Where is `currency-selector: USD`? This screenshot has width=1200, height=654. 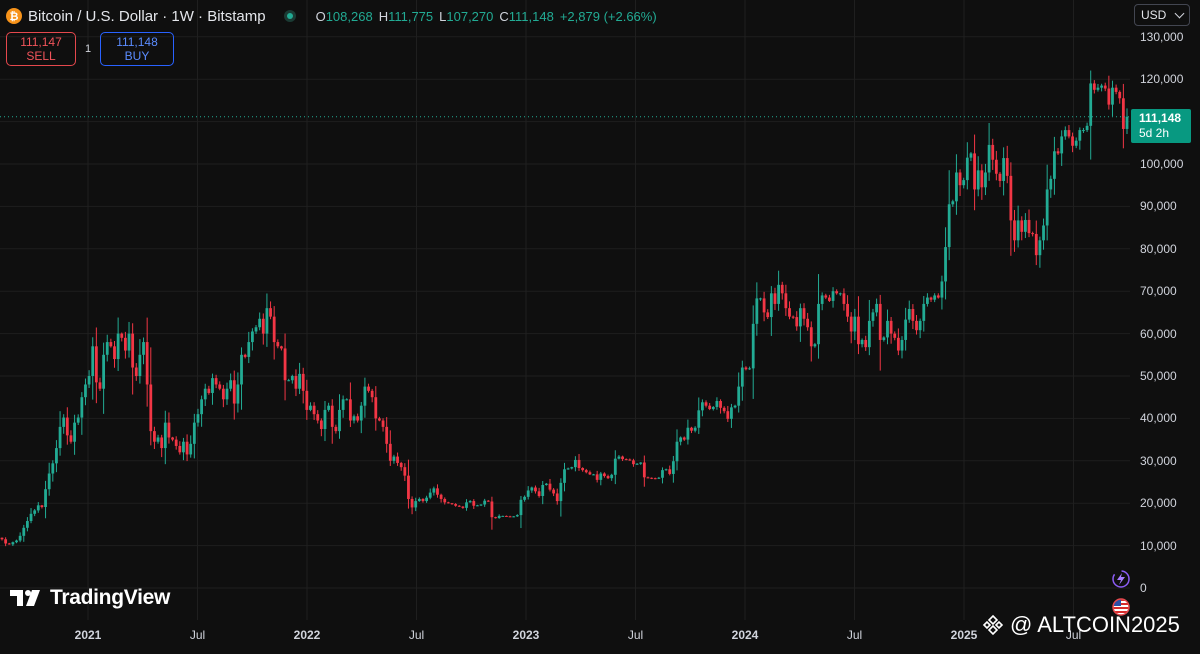
currency-selector: USD is located at coordinates (1162, 15).